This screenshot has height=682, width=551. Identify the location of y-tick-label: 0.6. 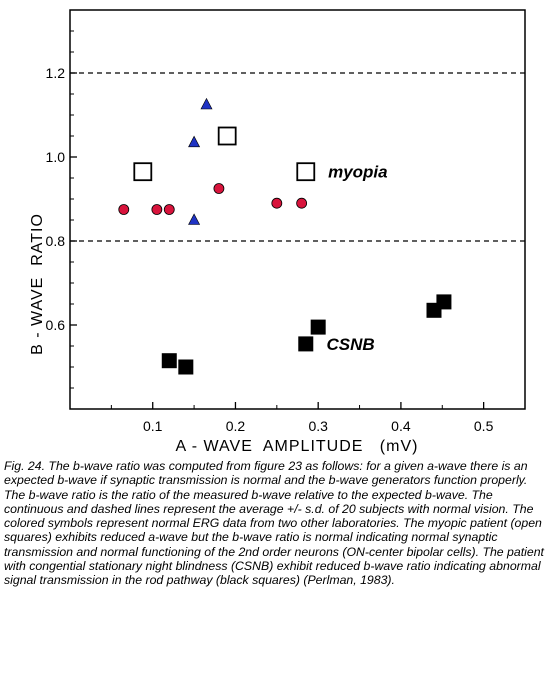
(56, 325).